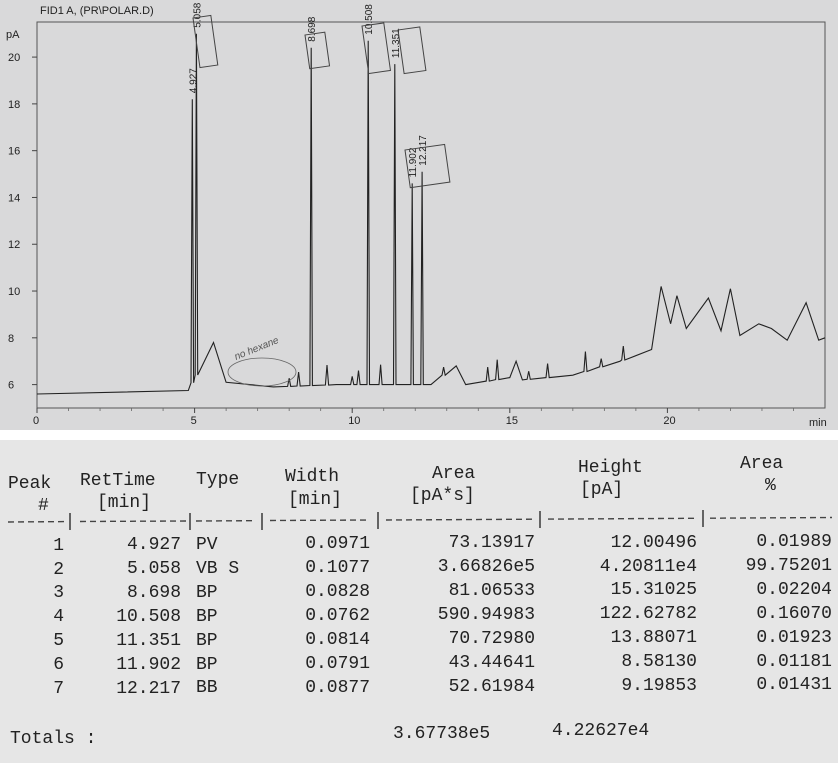 The width and height of the screenshot is (838, 763). Describe the element at coordinates (491, 543) in the screenshot. I see `cell-area: 73.13917` at that location.